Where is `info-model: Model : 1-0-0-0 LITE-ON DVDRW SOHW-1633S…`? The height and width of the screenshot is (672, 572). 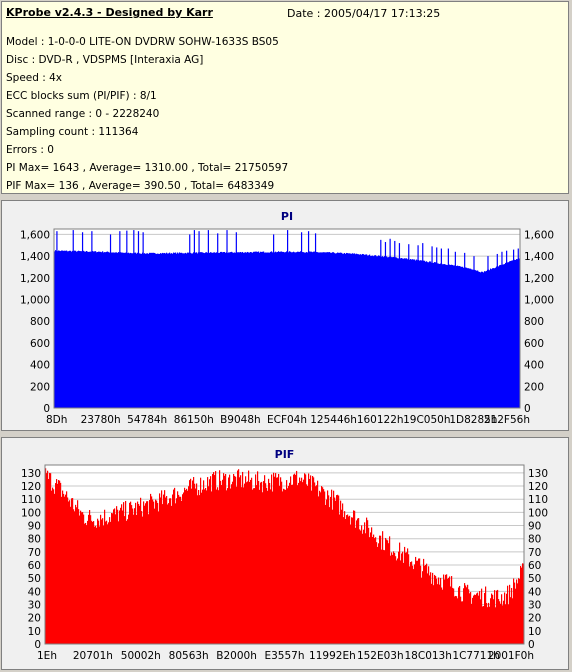
info-model: Model : 1-0-0-0 LITE-ON DVDRW SOHW-1633S… is located at coordinates (142, 42).